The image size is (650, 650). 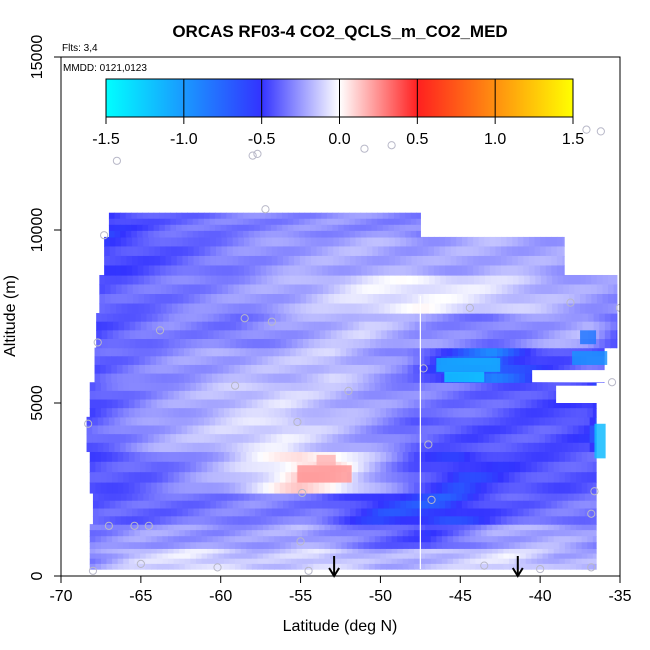 I want to click on flight-point, so click(x=428, y=444).